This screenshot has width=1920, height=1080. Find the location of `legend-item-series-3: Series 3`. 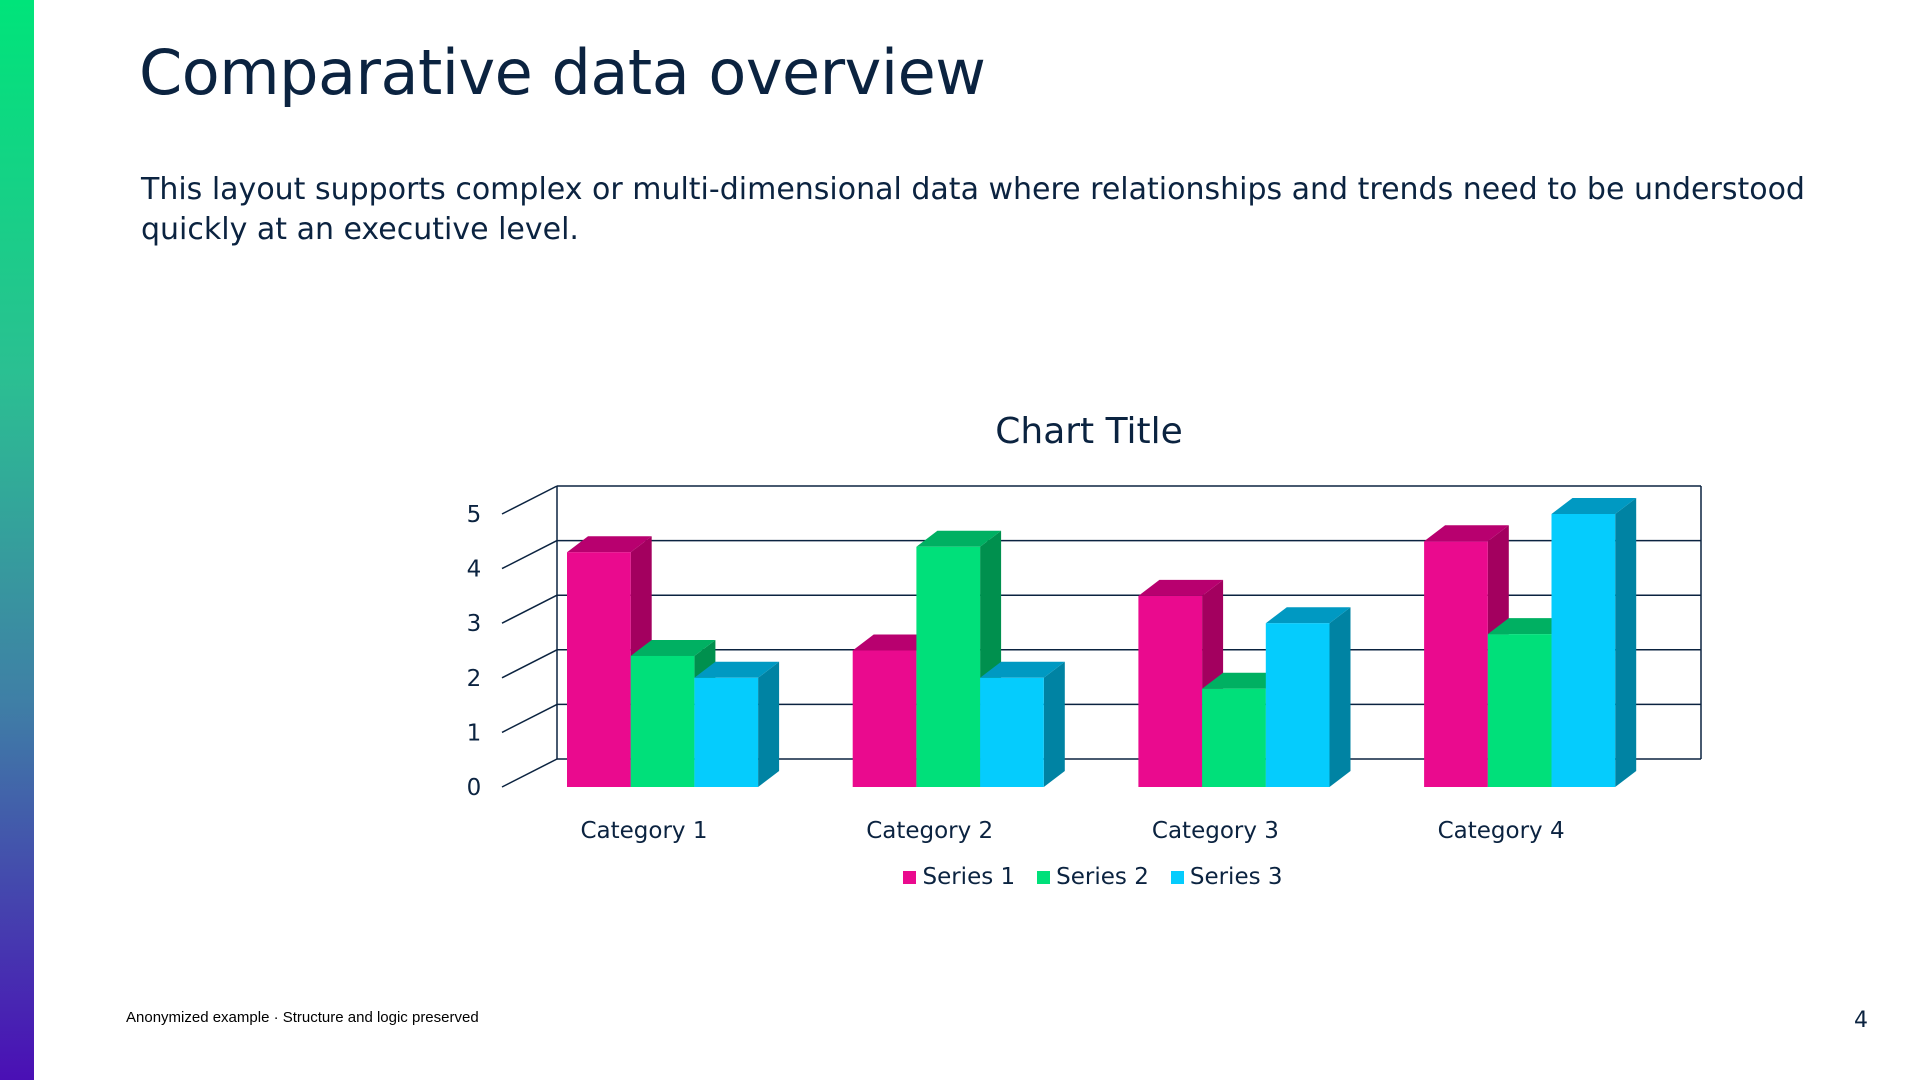

legend-item-series-3: Series 3 is located at coordinates (1226, 877).